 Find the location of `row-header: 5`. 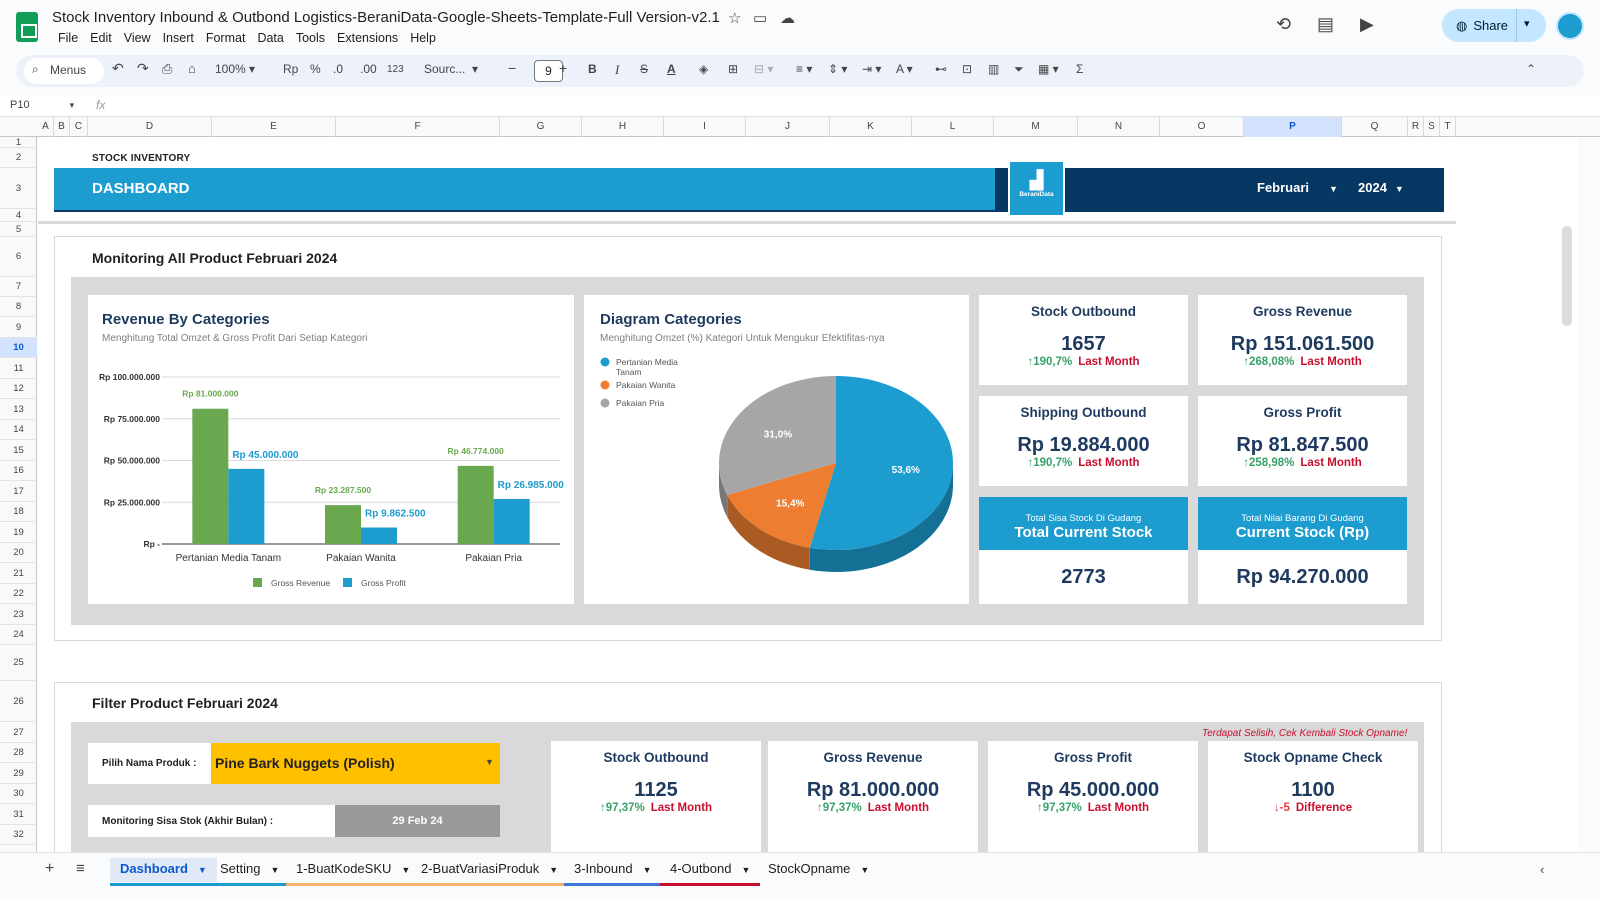

row-header: 5 is located at coordinates (18, 229).